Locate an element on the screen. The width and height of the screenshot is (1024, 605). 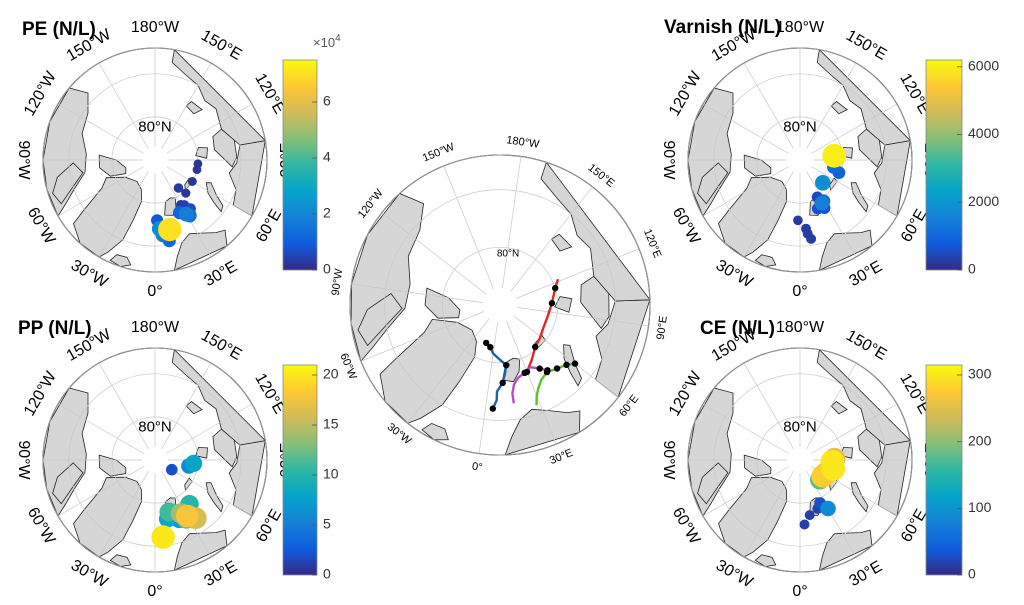
colorbar-exponent: ×10⁴ is located at coordinates (327, 41).